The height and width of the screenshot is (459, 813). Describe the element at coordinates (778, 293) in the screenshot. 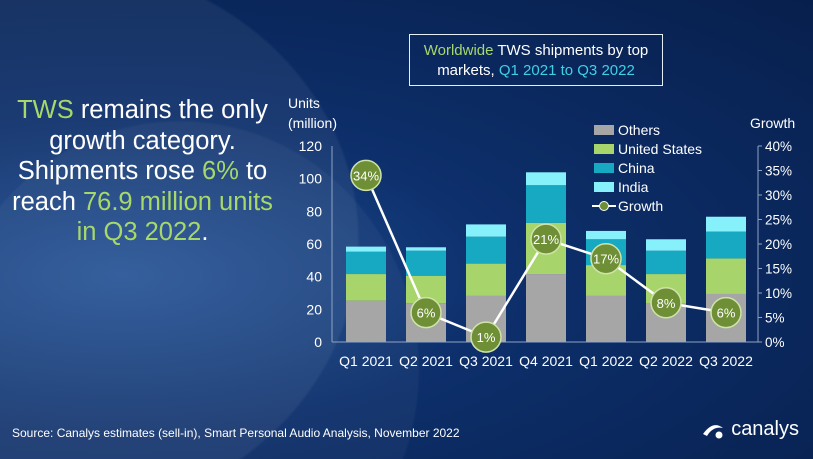

I see `y2-tick-label: 10%` at that location.